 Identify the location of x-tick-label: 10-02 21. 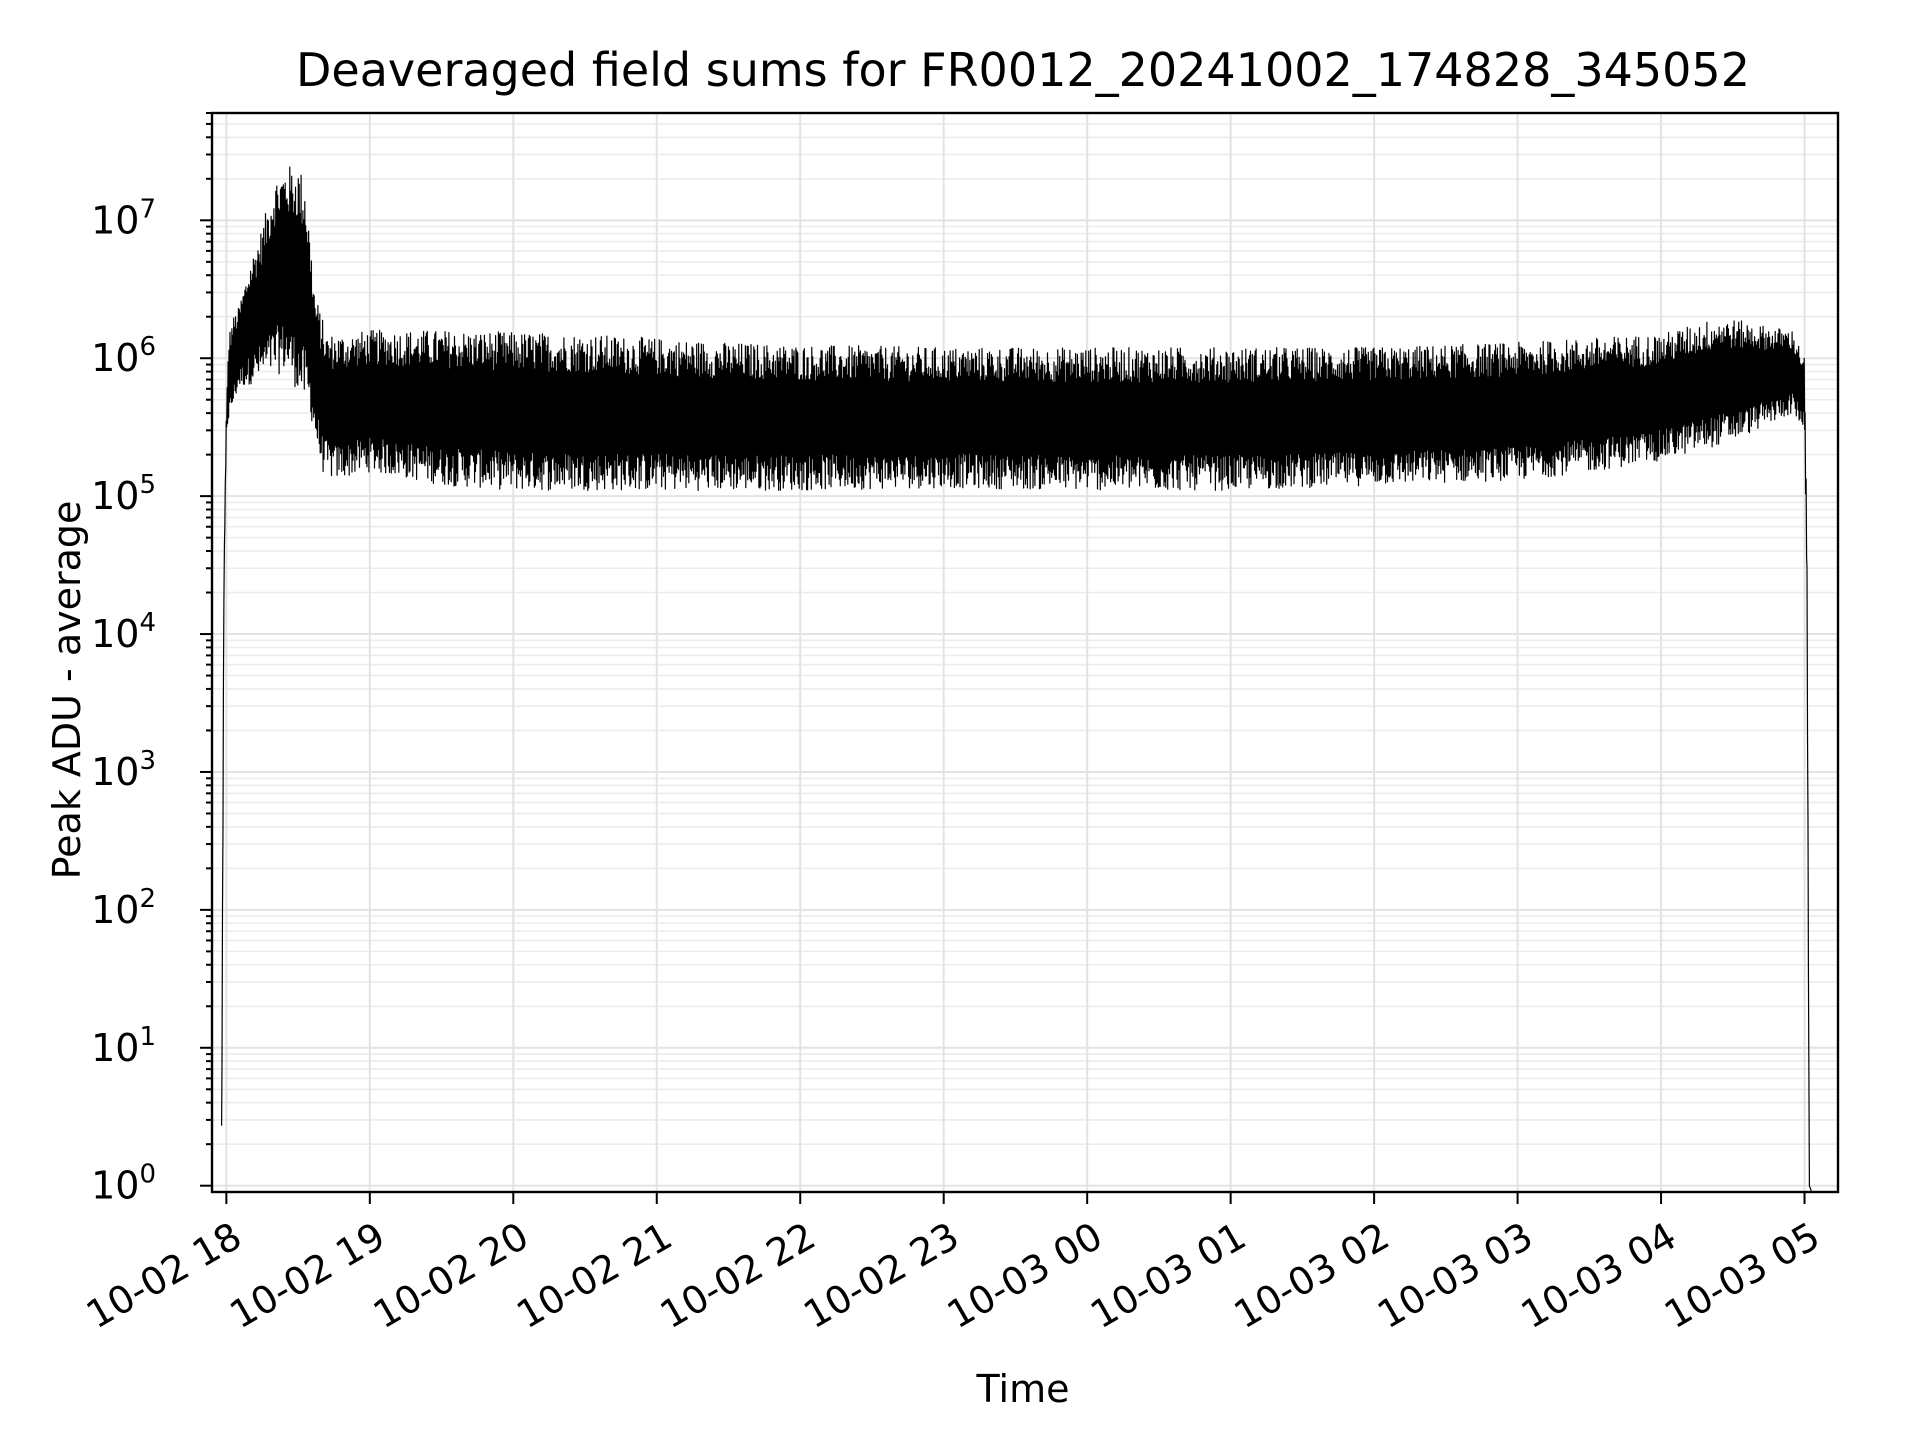
(594, 1276).